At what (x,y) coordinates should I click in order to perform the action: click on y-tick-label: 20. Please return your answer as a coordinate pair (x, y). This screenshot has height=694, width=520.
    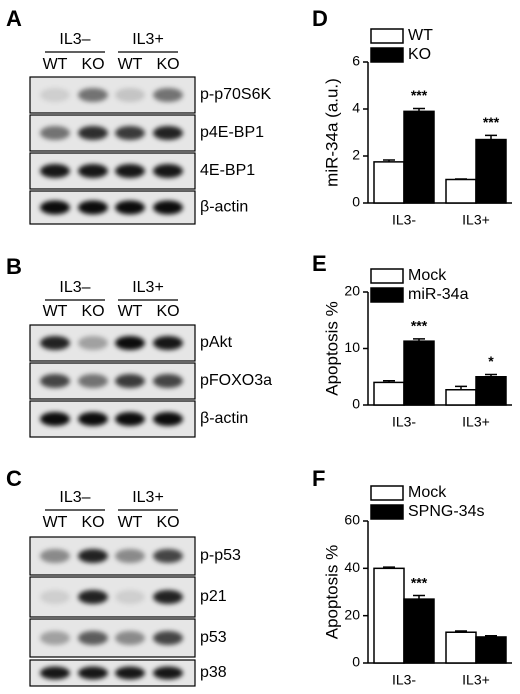
    Looking at the image, I should click on (352, 614).